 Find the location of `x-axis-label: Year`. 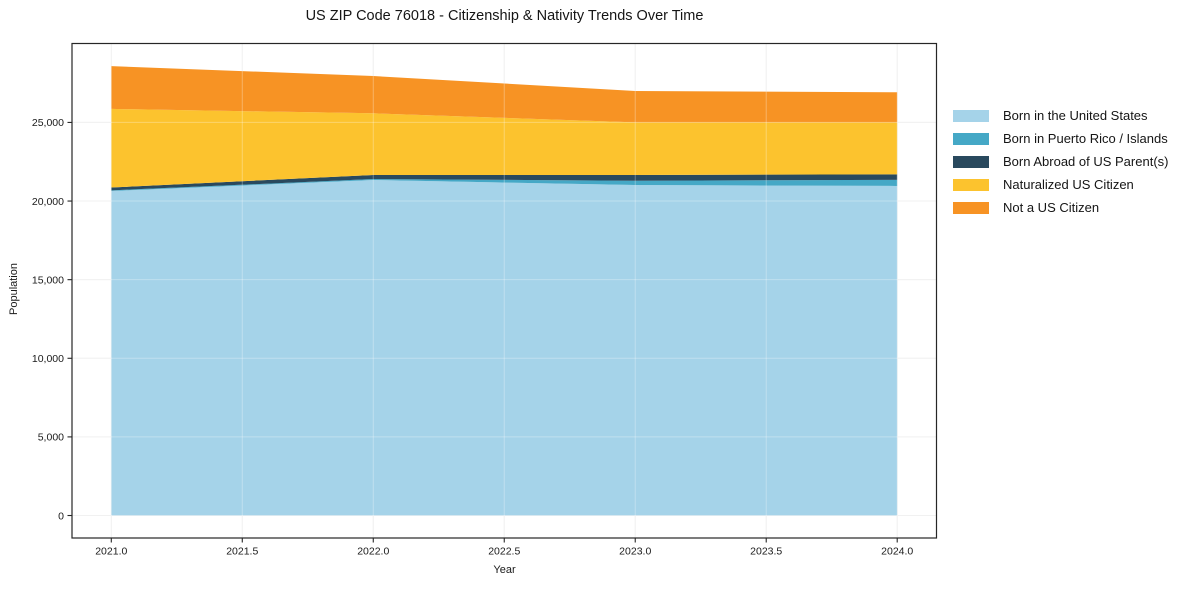

x-axis-label: Year is located at coordinates (504, 570).